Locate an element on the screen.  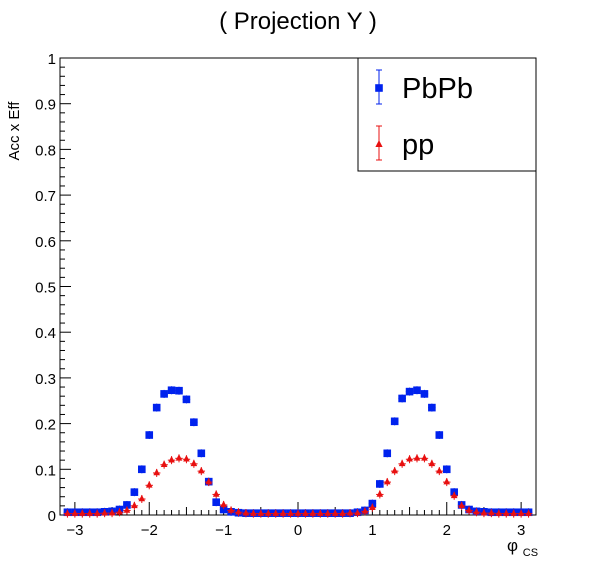
series-pp is located at coordinates (298, 486).